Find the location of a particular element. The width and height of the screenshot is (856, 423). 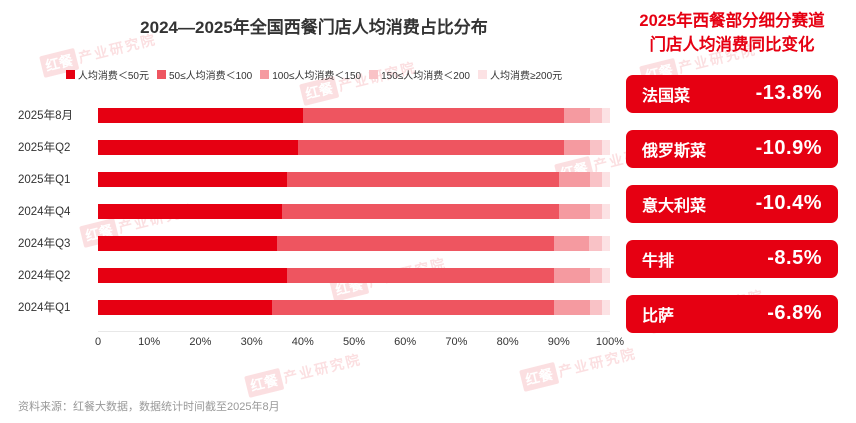

legend-item: 100≤人均消费＜150 is located at coordinates (310, 74).